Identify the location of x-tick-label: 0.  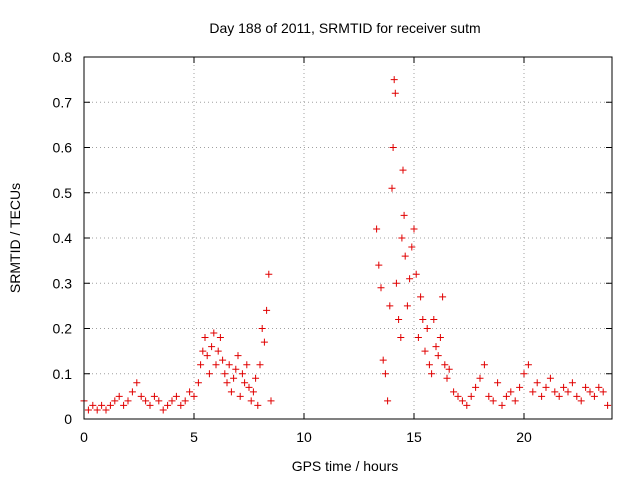
(84, 437).